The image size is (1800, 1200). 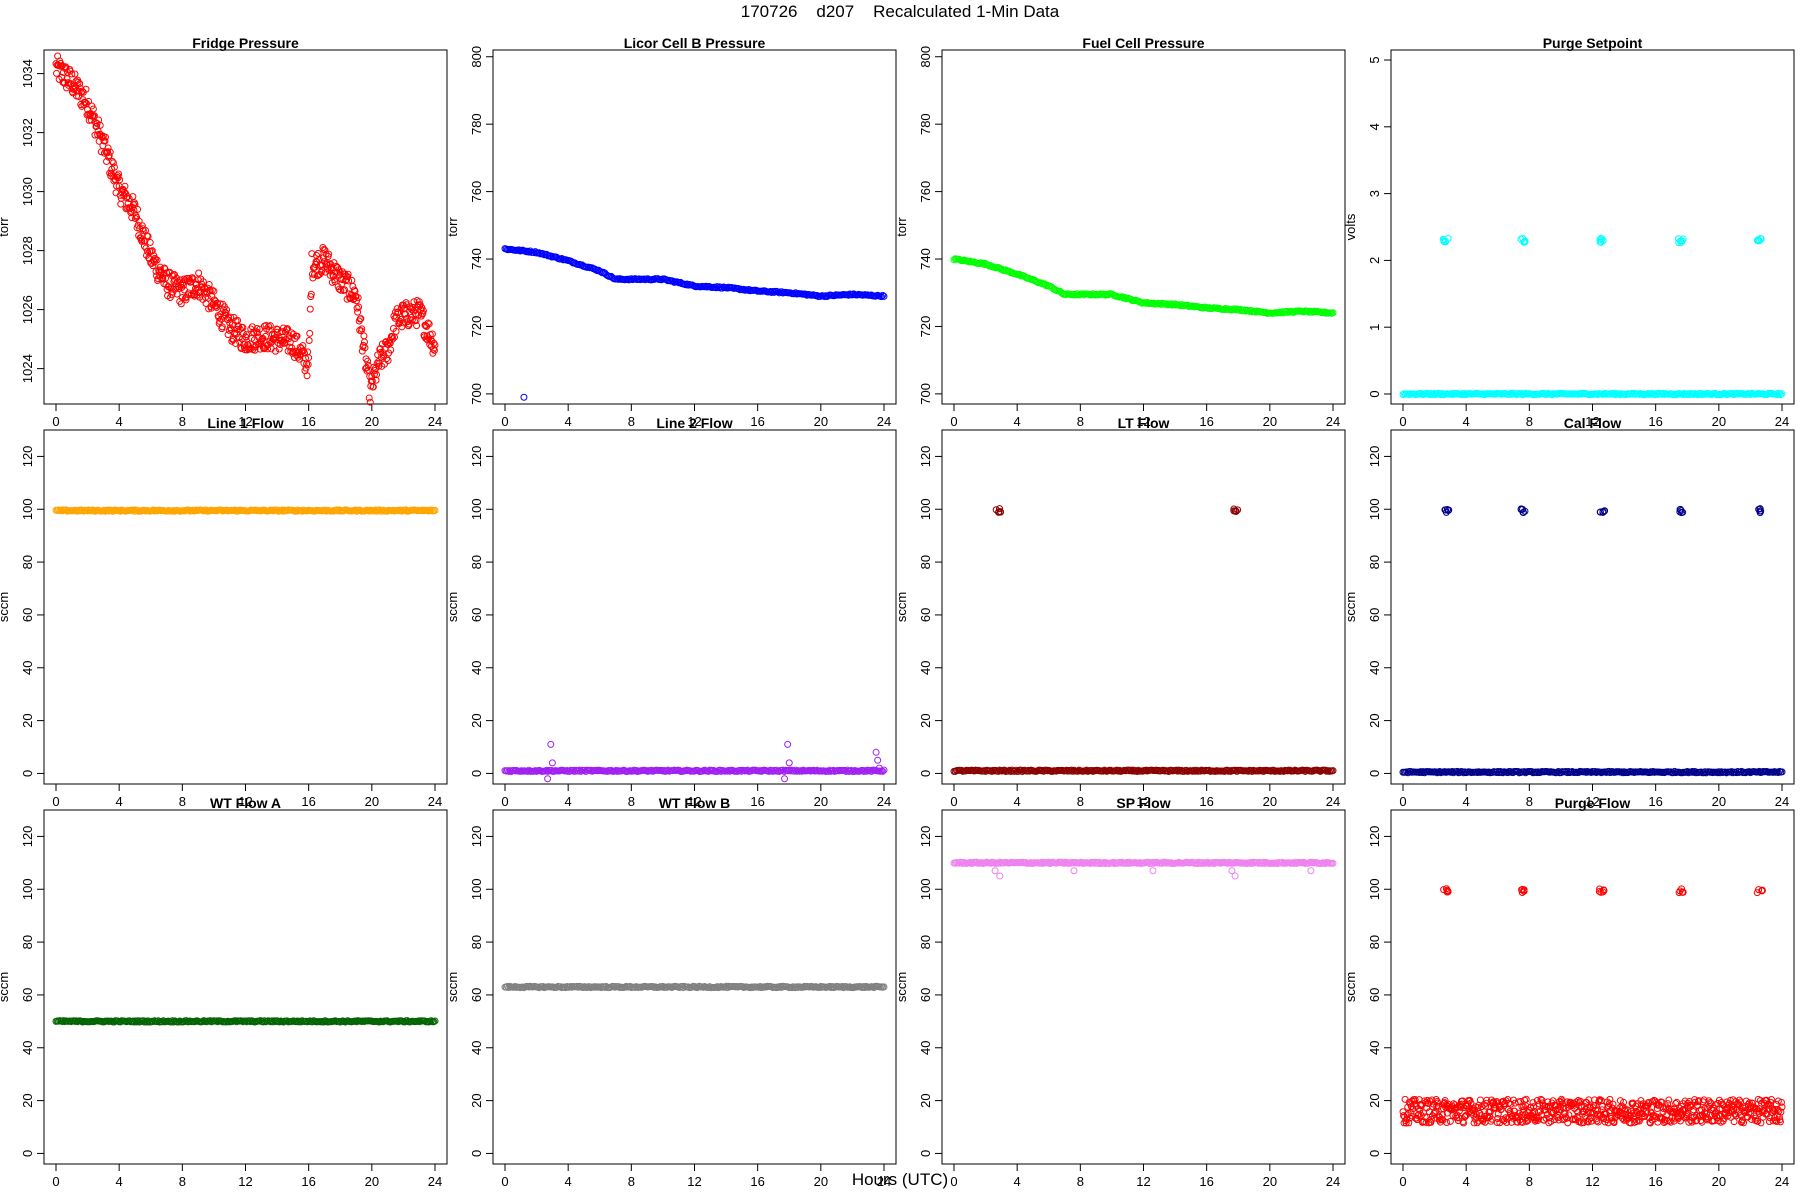 I want to click on cal-flow-xtick-label: 24, so click(x=1782, y=801).